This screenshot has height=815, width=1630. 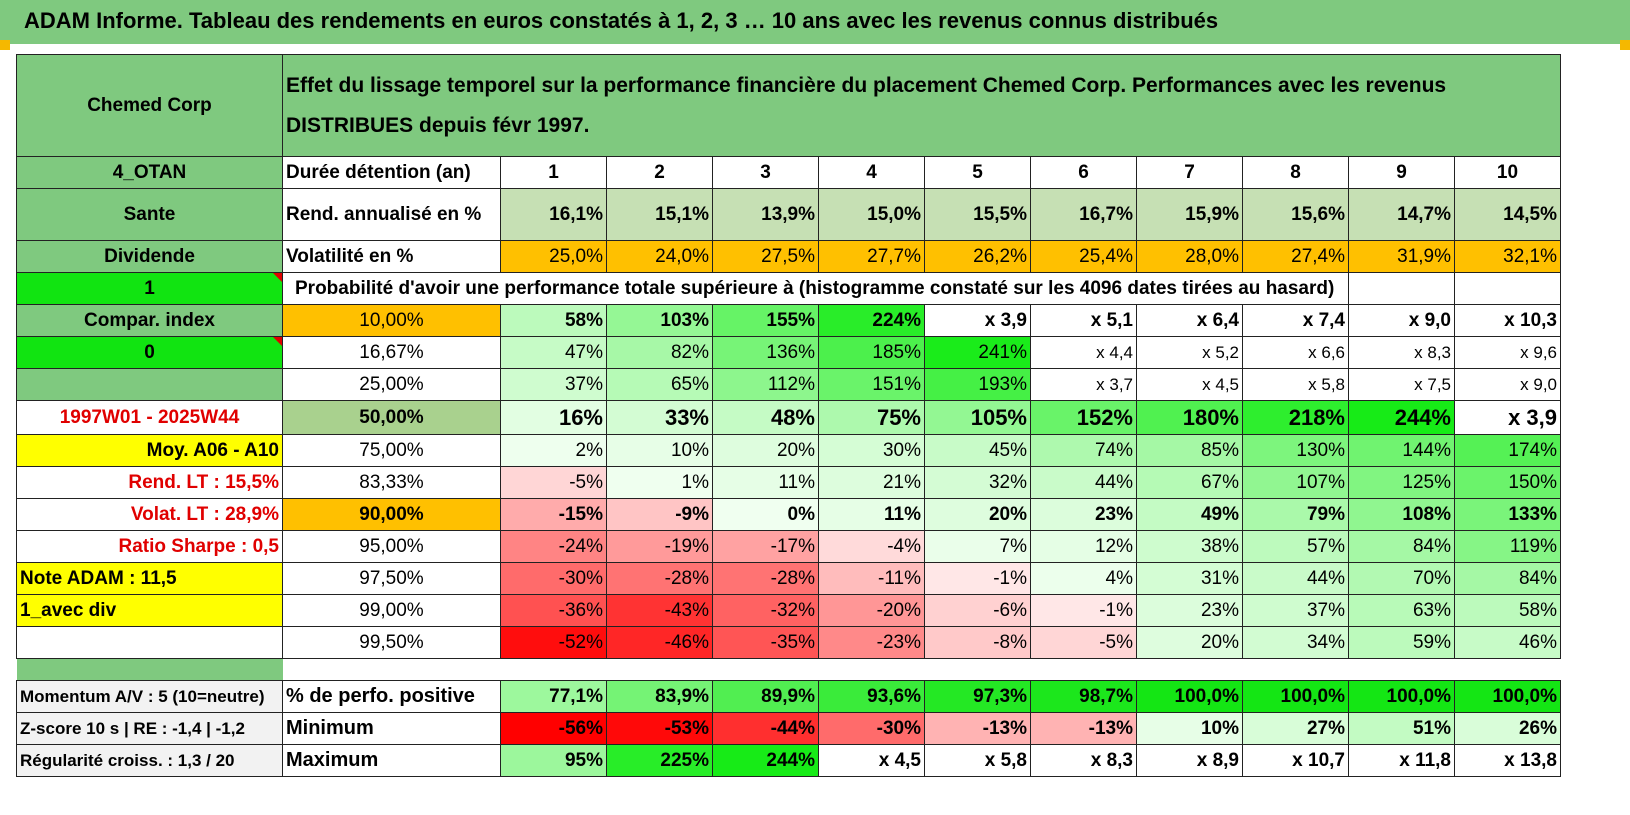 I want to click on matrix-cell: -19%, so click(x=659, y=546).